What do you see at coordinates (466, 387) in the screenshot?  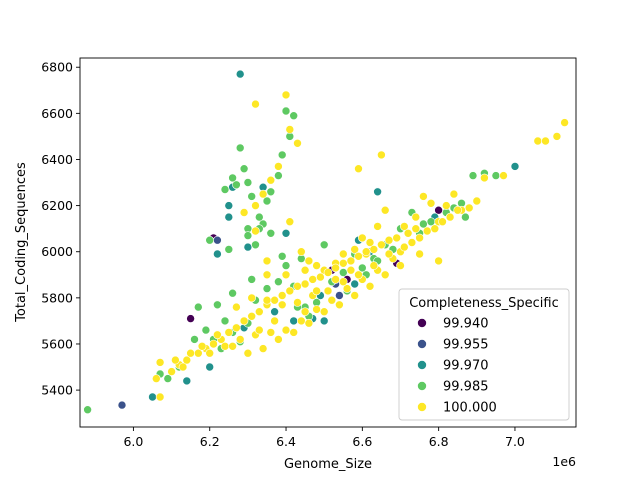 I see `legend-entry-label: 99.985` at bounding box center [466, 387].